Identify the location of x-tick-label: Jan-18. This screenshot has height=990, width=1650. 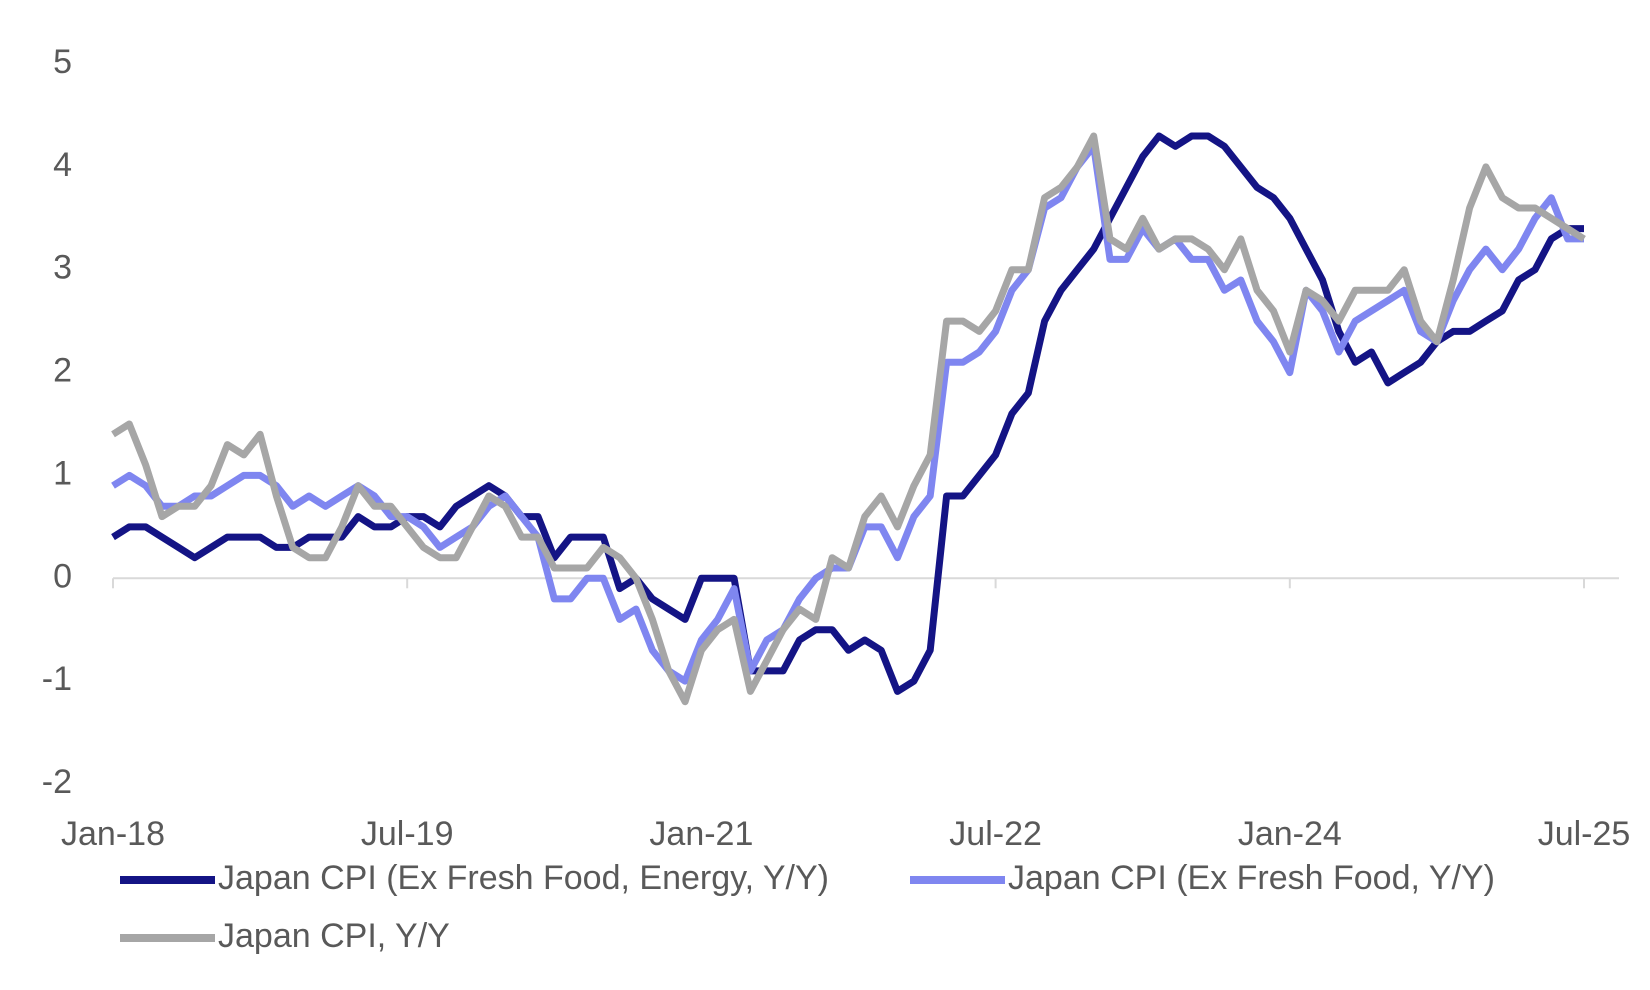
(113, 834).